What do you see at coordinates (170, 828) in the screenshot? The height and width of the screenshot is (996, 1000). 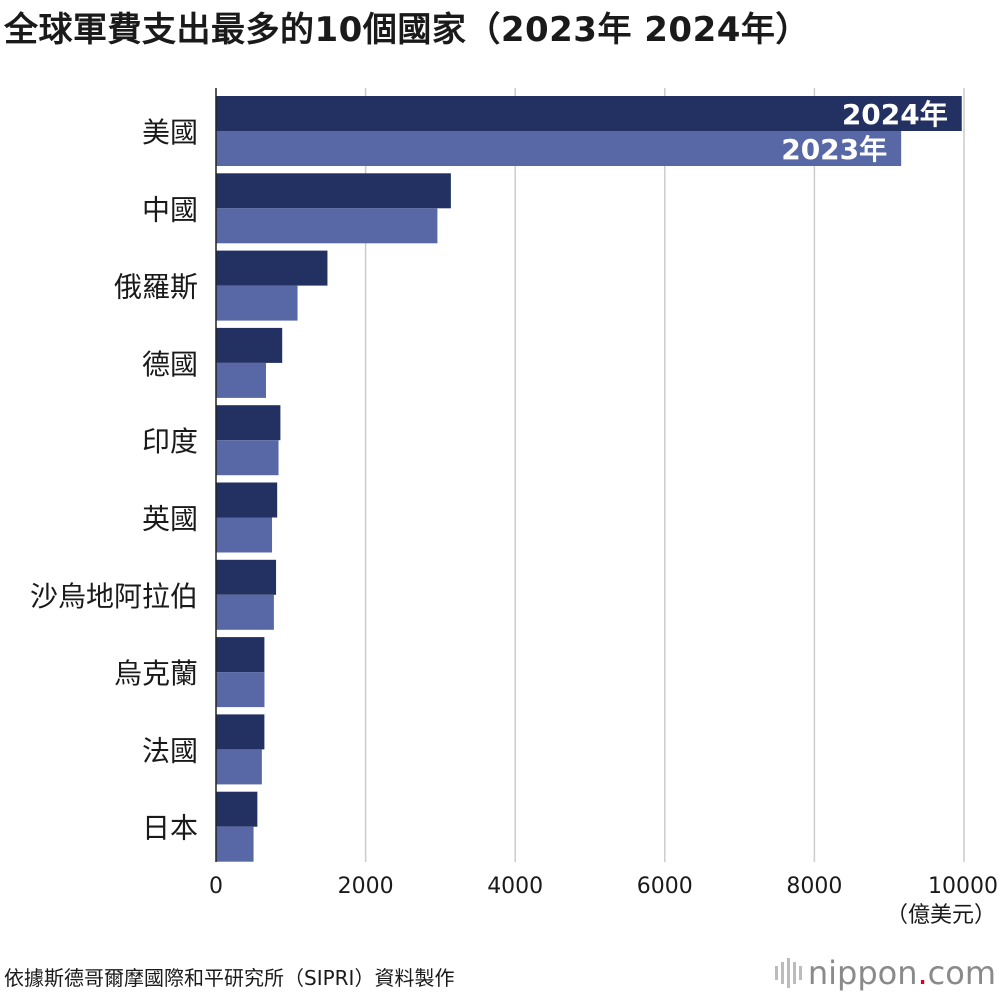 I see `category-label: 日本` at bounding box center [170, 828].